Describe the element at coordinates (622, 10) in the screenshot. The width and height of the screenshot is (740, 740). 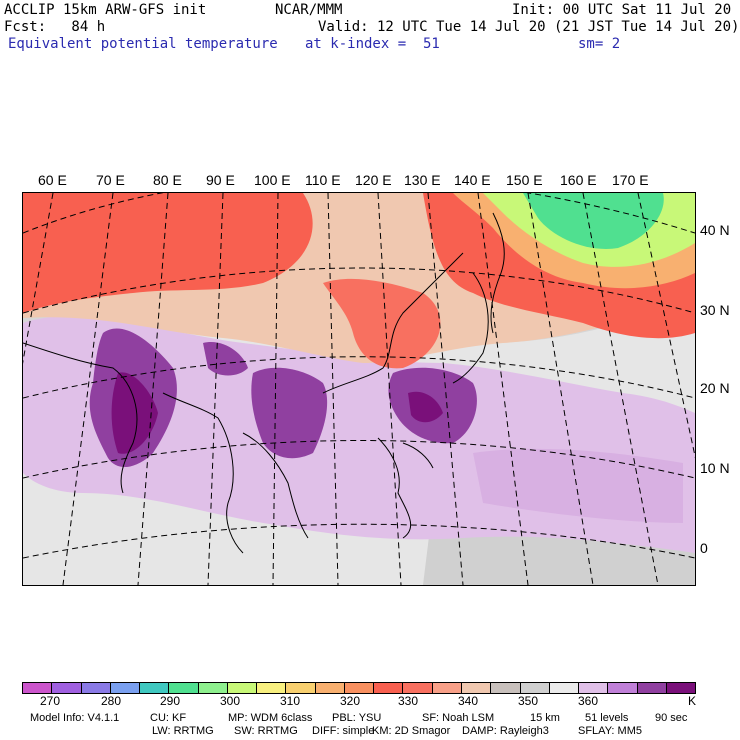
I see `init-time: Init: 00 UTC Sat 11 Jul 20` at that location.